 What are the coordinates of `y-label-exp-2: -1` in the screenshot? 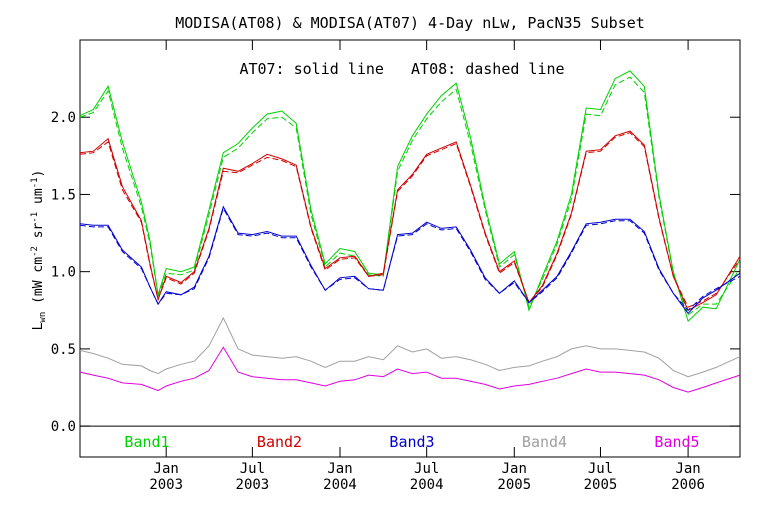 It's located at (35, 217).